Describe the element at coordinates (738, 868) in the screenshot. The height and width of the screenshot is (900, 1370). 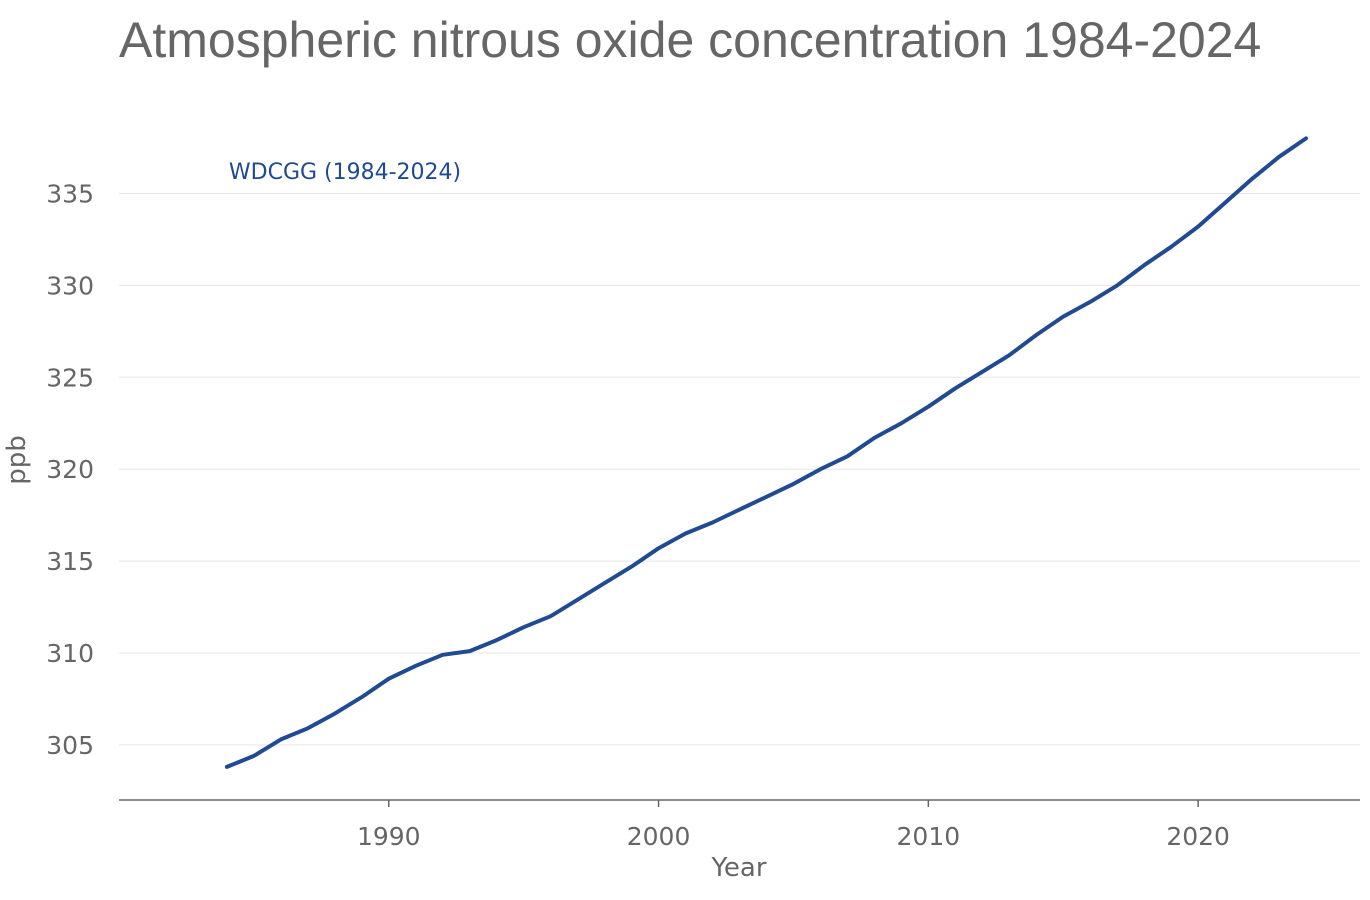
I see `x-axis-title: Year` at that location.